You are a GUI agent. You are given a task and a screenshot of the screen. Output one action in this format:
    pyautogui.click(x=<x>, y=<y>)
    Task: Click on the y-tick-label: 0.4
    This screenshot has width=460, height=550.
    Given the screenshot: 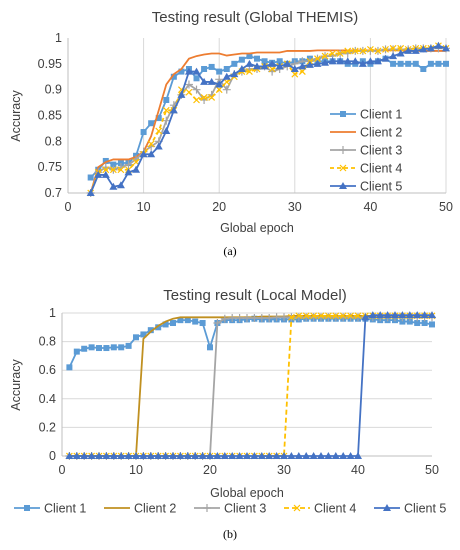 What is the action you would take?
    pyautogui.click(x=47, y=399)
    